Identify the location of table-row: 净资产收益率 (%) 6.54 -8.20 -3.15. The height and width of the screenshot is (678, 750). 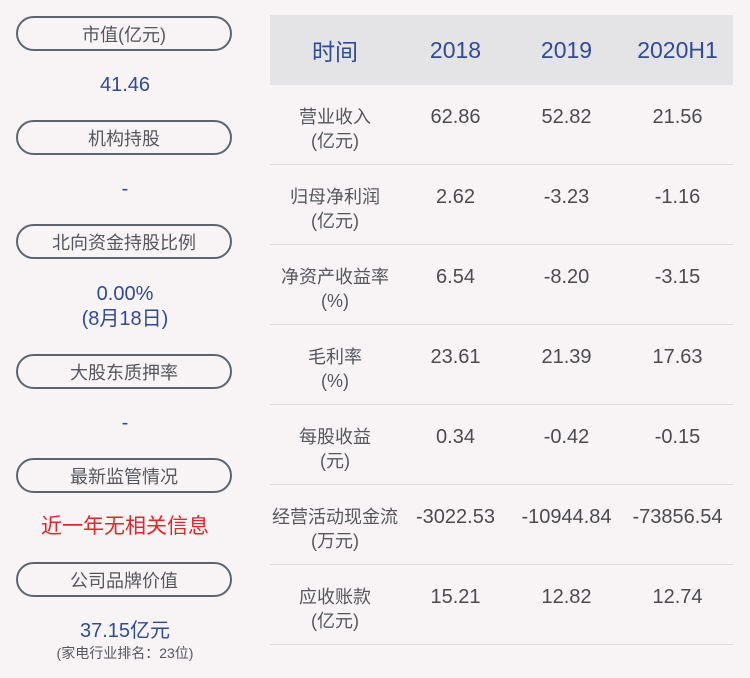
(501, 285).